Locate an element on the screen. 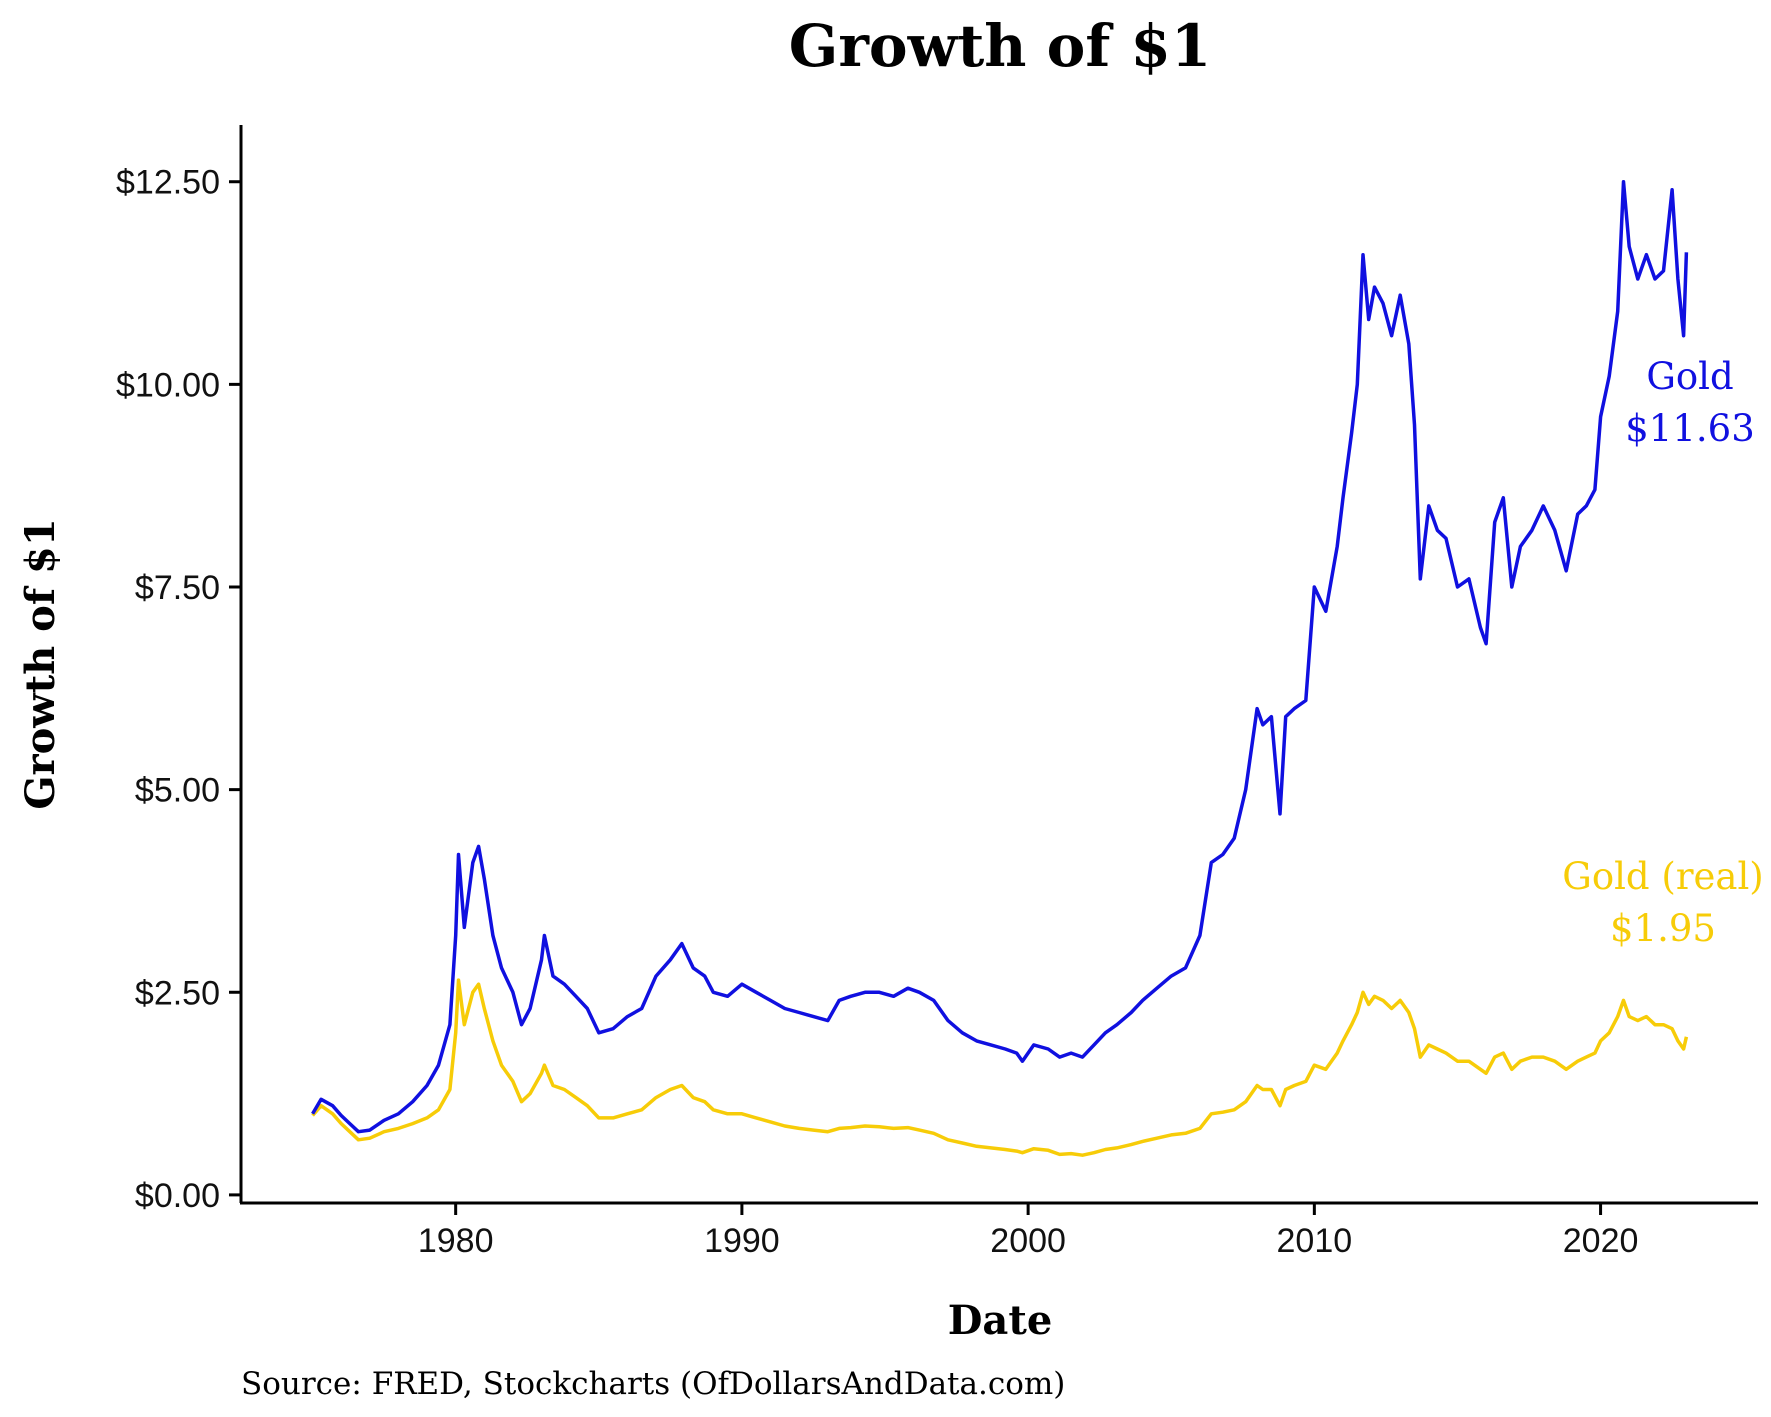 The height and width of the screenshot is (1417, 1771). y-axis: $0.00 $2.50 $5.00 $7.50 $10.00 $12.50 is located at coordinates (179, 670).